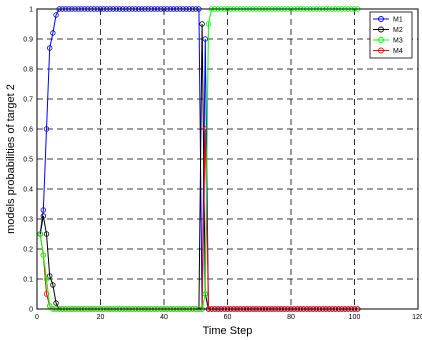 The image size is (422, 340). I want to click on x-tick-label: 80, so click(291, 317).